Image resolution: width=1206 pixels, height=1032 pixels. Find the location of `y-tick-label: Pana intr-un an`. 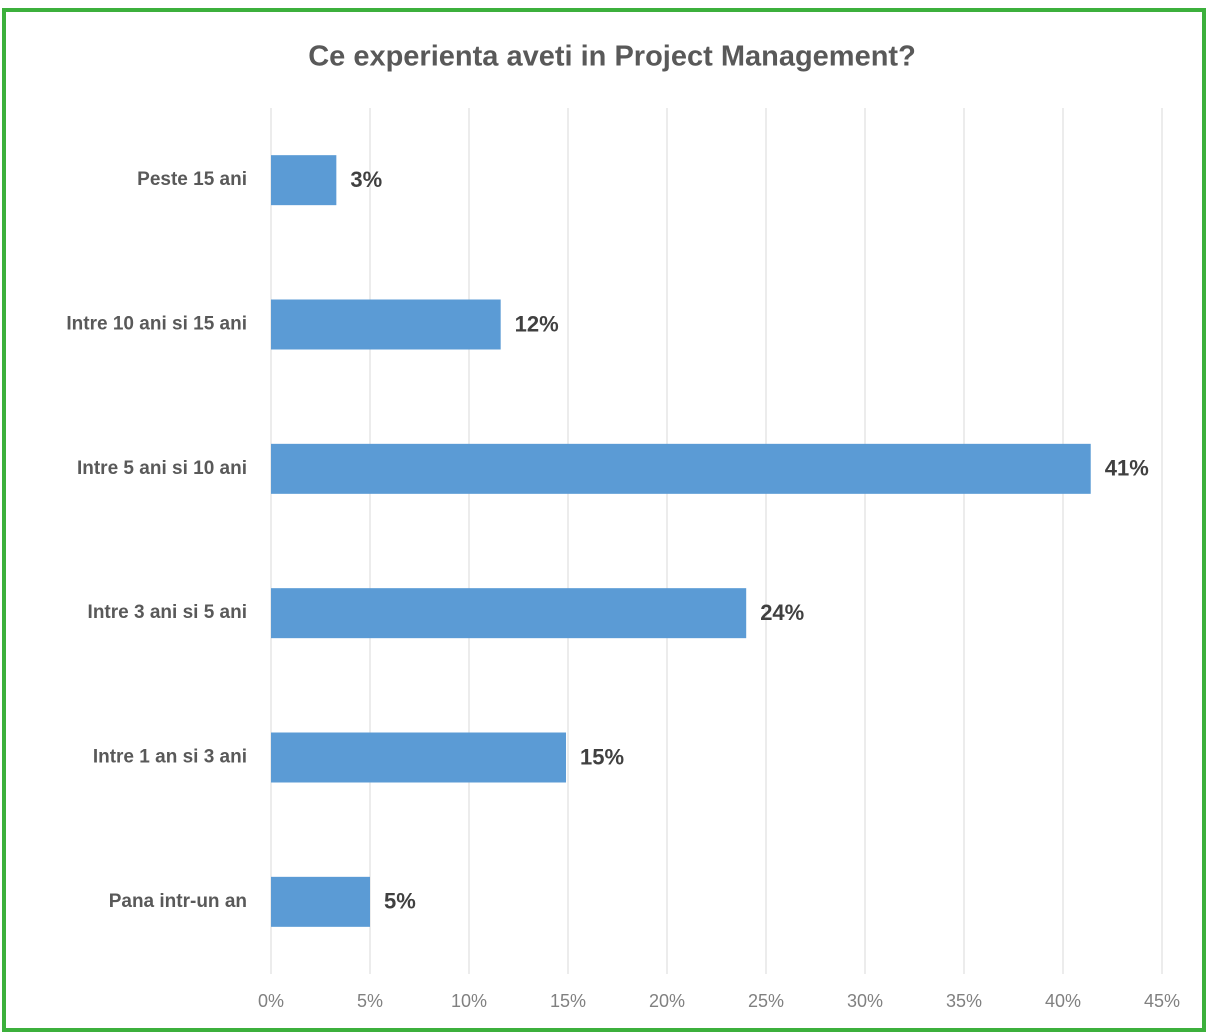

y-tick-label: Pana intr-un an is located at coordinates (178, 901).